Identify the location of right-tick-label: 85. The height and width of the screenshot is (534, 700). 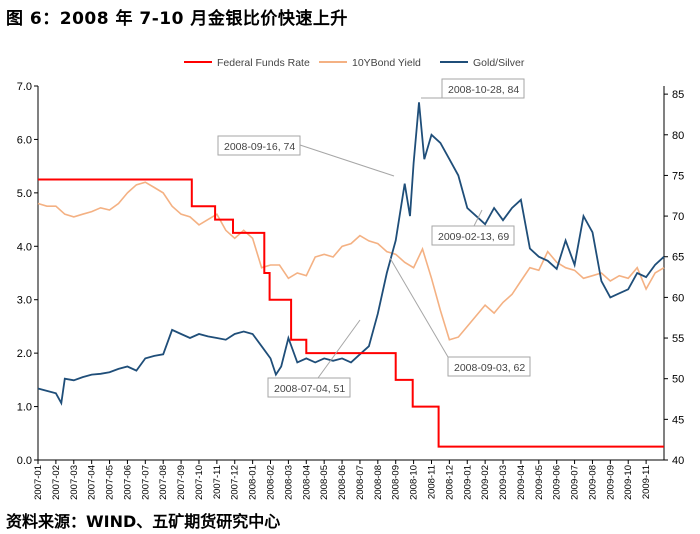
(678, 95).